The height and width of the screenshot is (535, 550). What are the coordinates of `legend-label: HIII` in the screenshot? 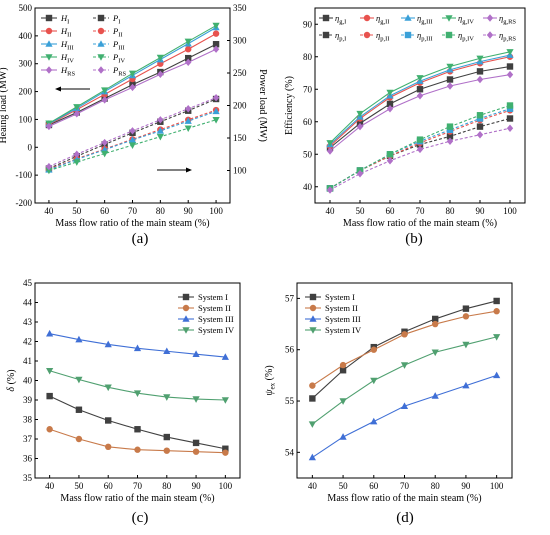 It's located at (67, 45).